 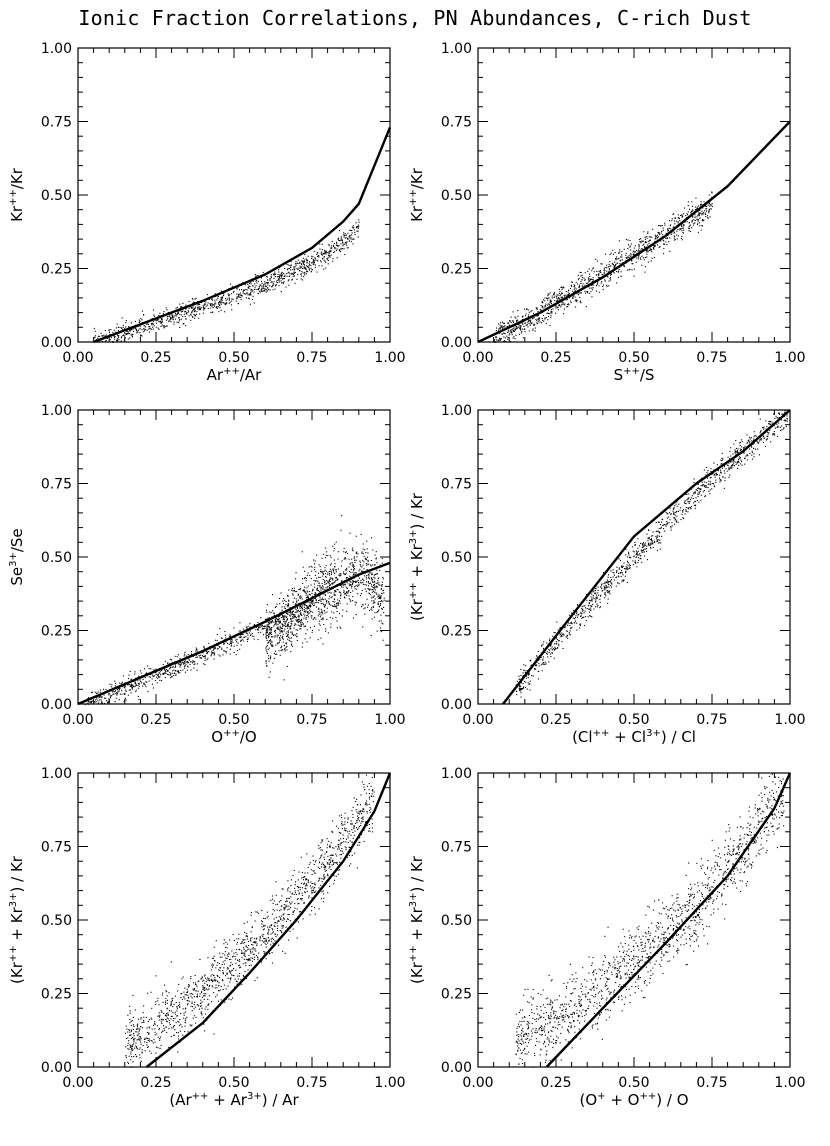 What do you see at coordinates (634, 375) in the screenshot?
I see `x-axis-label: S++/S` at bounding box center [634, 375].